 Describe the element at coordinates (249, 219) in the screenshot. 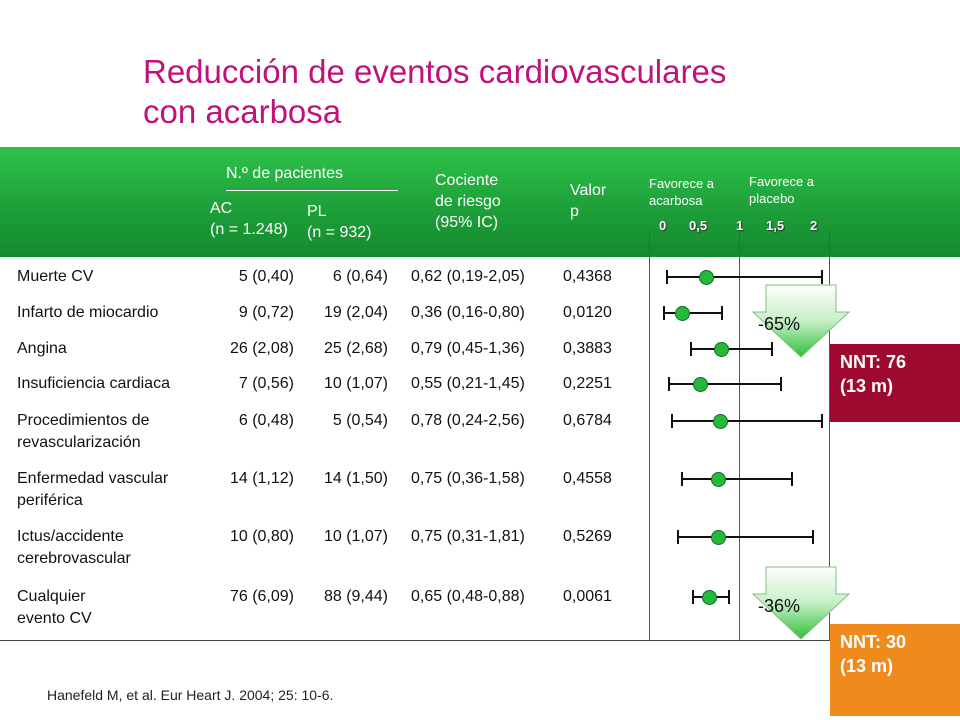

I see `ac-header: AC (n = 1.248)` at that location.